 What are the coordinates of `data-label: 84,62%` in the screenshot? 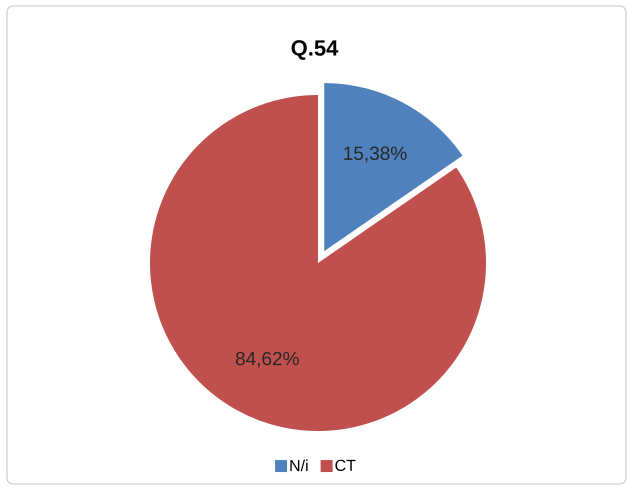 It's located at (267, 360).